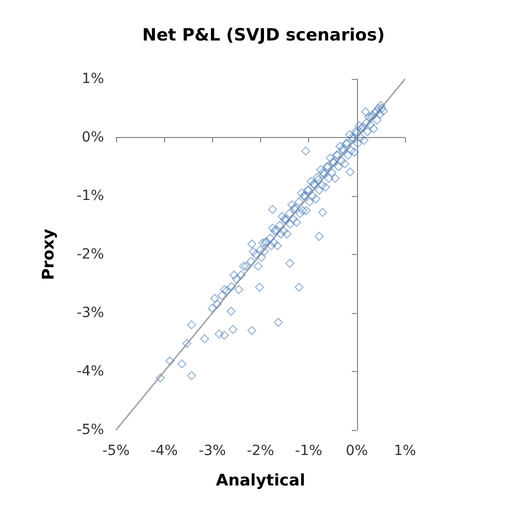 The width and height of the screenshot is (527, 531). What do you see at coordinates (90, 313) in the screenshot?
I see `y-tick-label: -3%` at bounding box center [90, 313].